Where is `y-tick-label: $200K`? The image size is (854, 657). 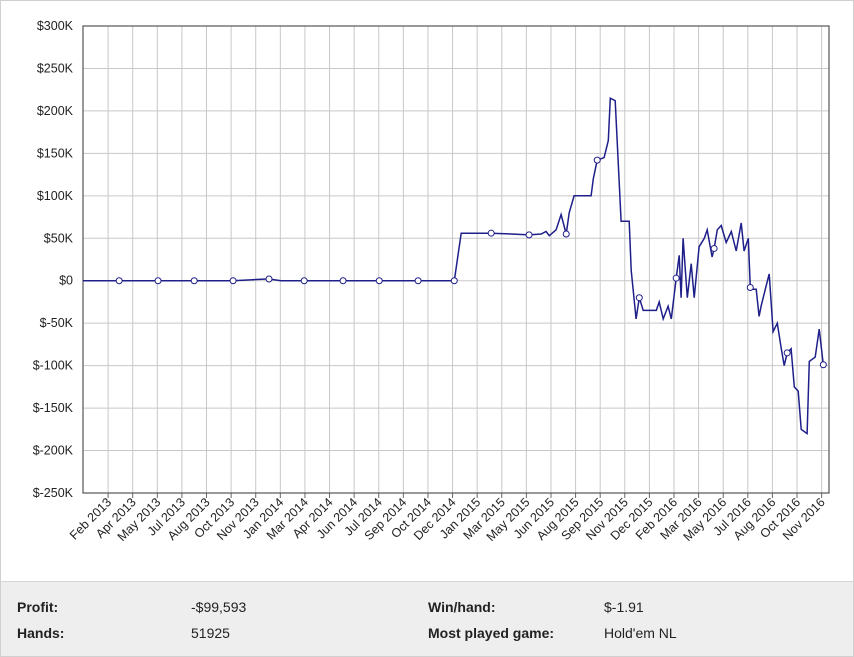 y-tick-label: $200K is located at coordinates (55, 111).